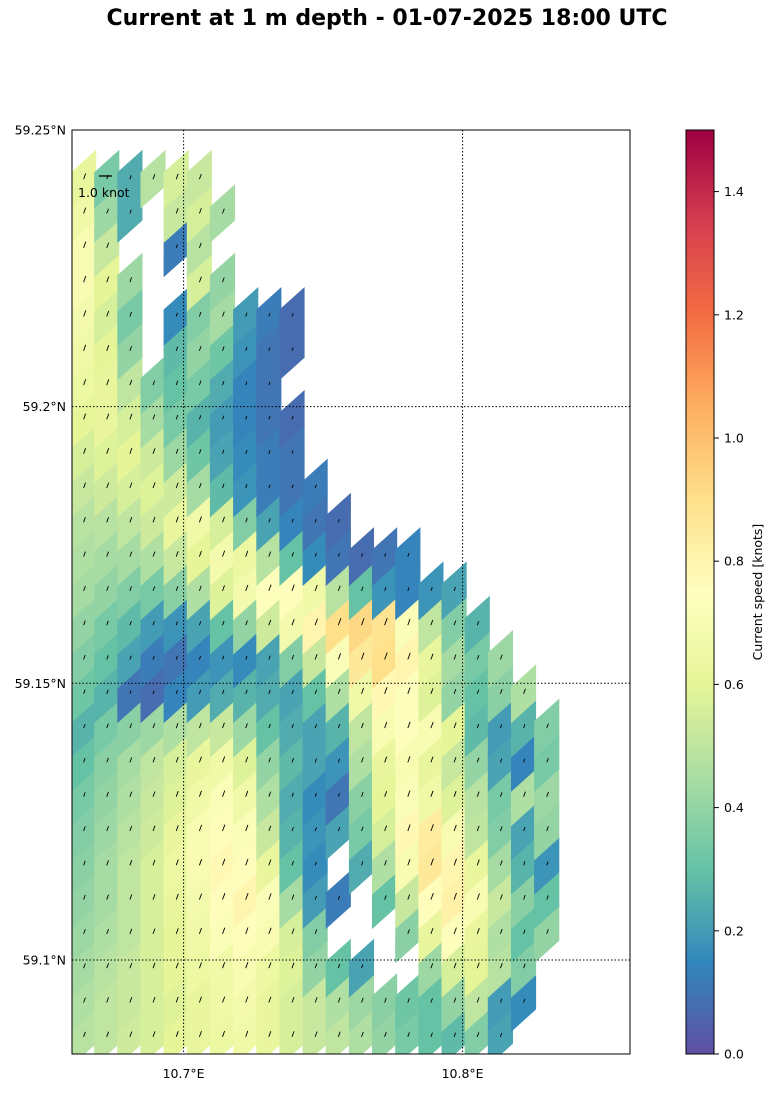 The width and height of the screenshot is (774, 1093). What do you see at coordinates (734, 684) in the screenshot?
I see `colorbar-tick-label: 0.6` at bounding box center [734, 684].